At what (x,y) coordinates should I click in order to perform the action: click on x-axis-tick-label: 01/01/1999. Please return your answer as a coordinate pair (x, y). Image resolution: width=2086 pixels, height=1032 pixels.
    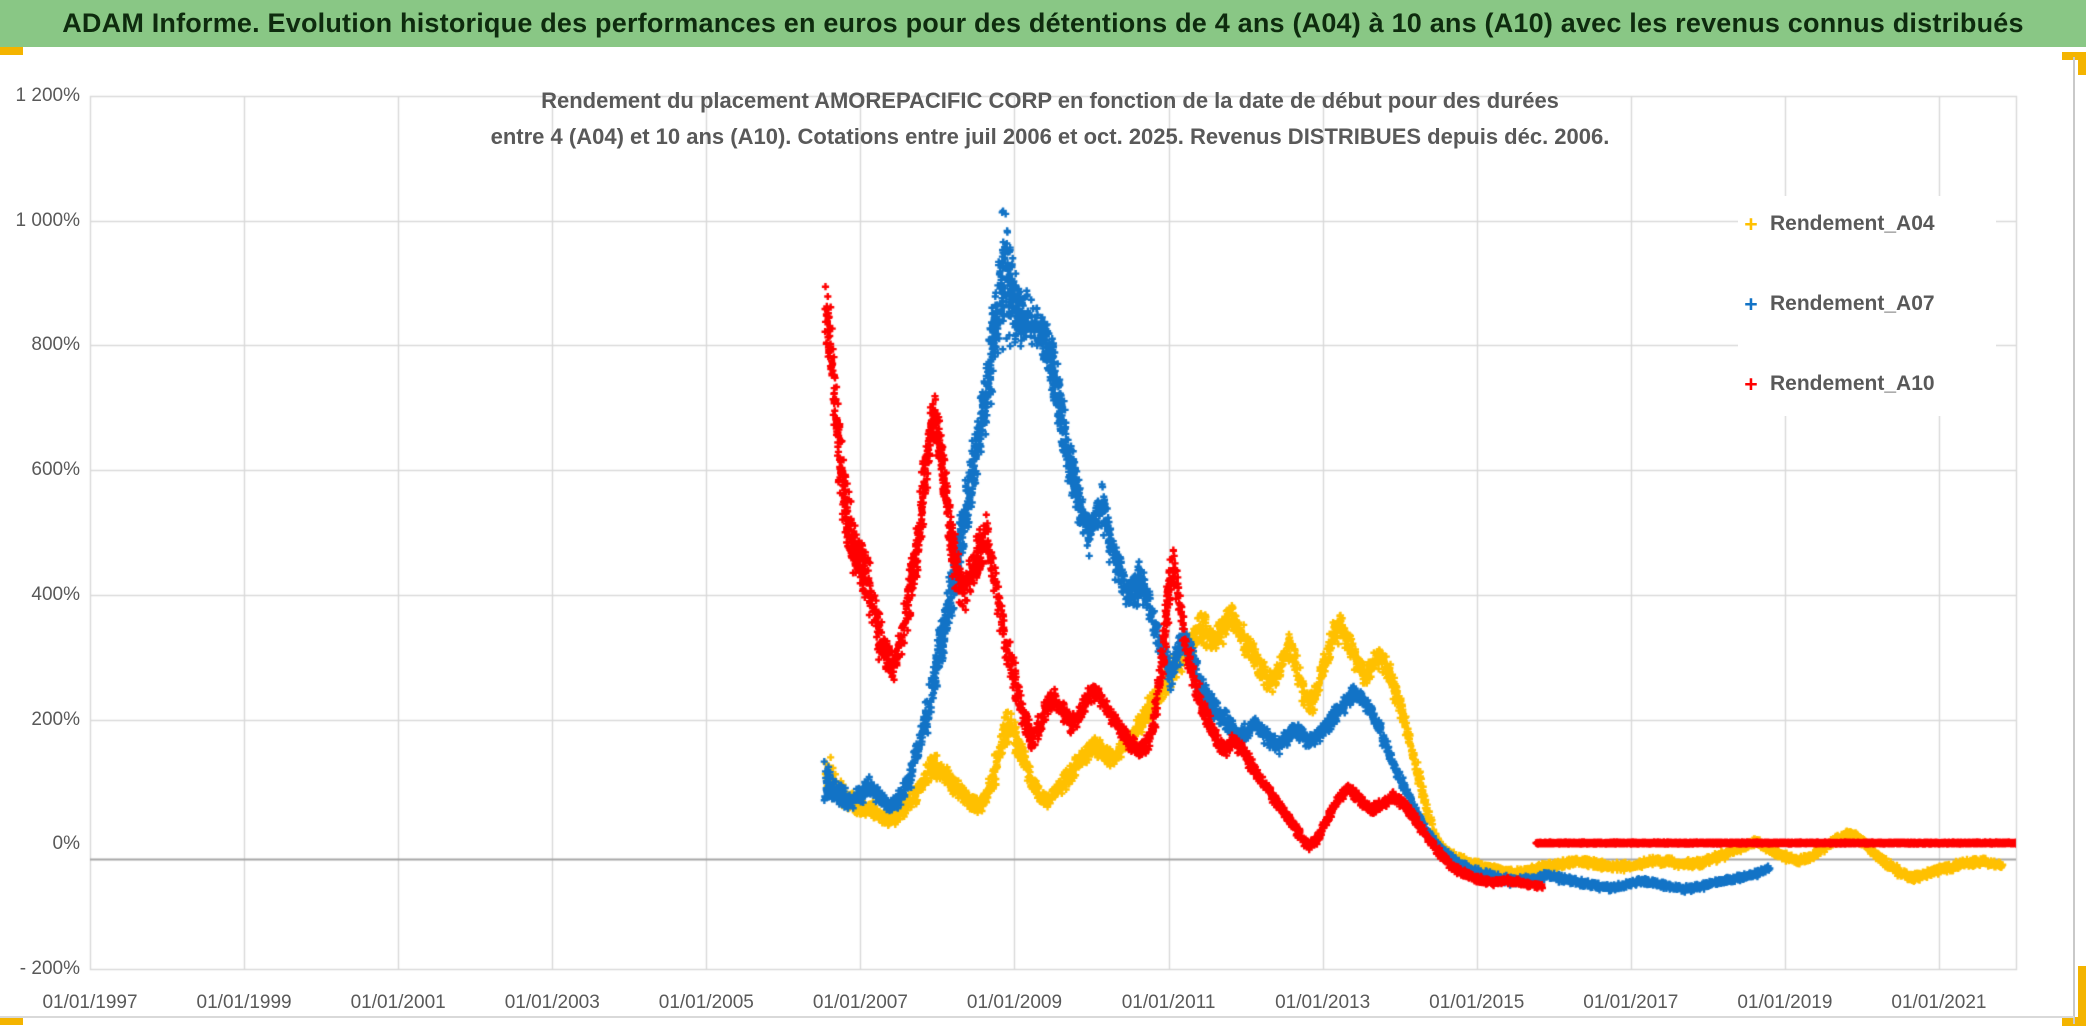
    Looking at the image, I should click on (244, 1002).